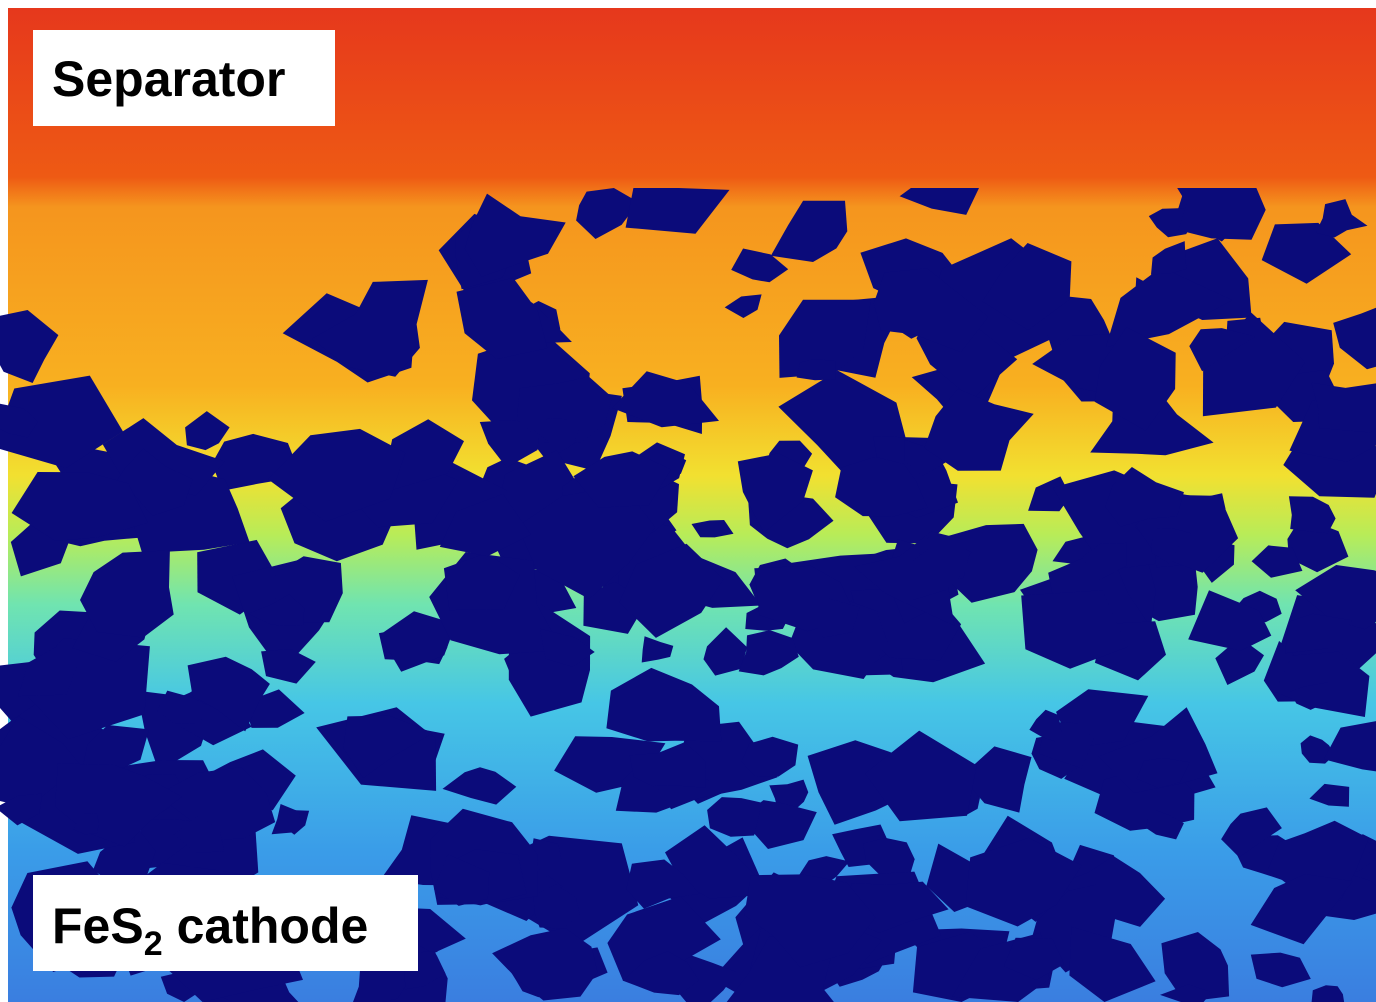 This screenshot has height=1002, width=1376. What do you see at coordinates (168, 79) in the screenshot?
I see `separator-label: Separator` at bounding box center [168, 79].